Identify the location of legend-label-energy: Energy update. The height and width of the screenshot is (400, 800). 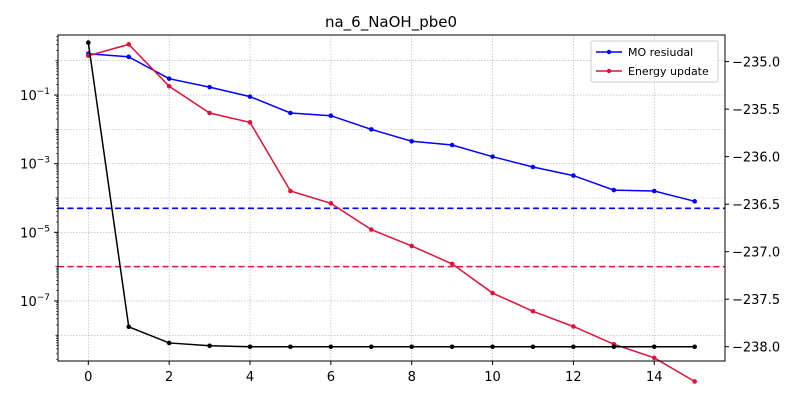
(668, 71).